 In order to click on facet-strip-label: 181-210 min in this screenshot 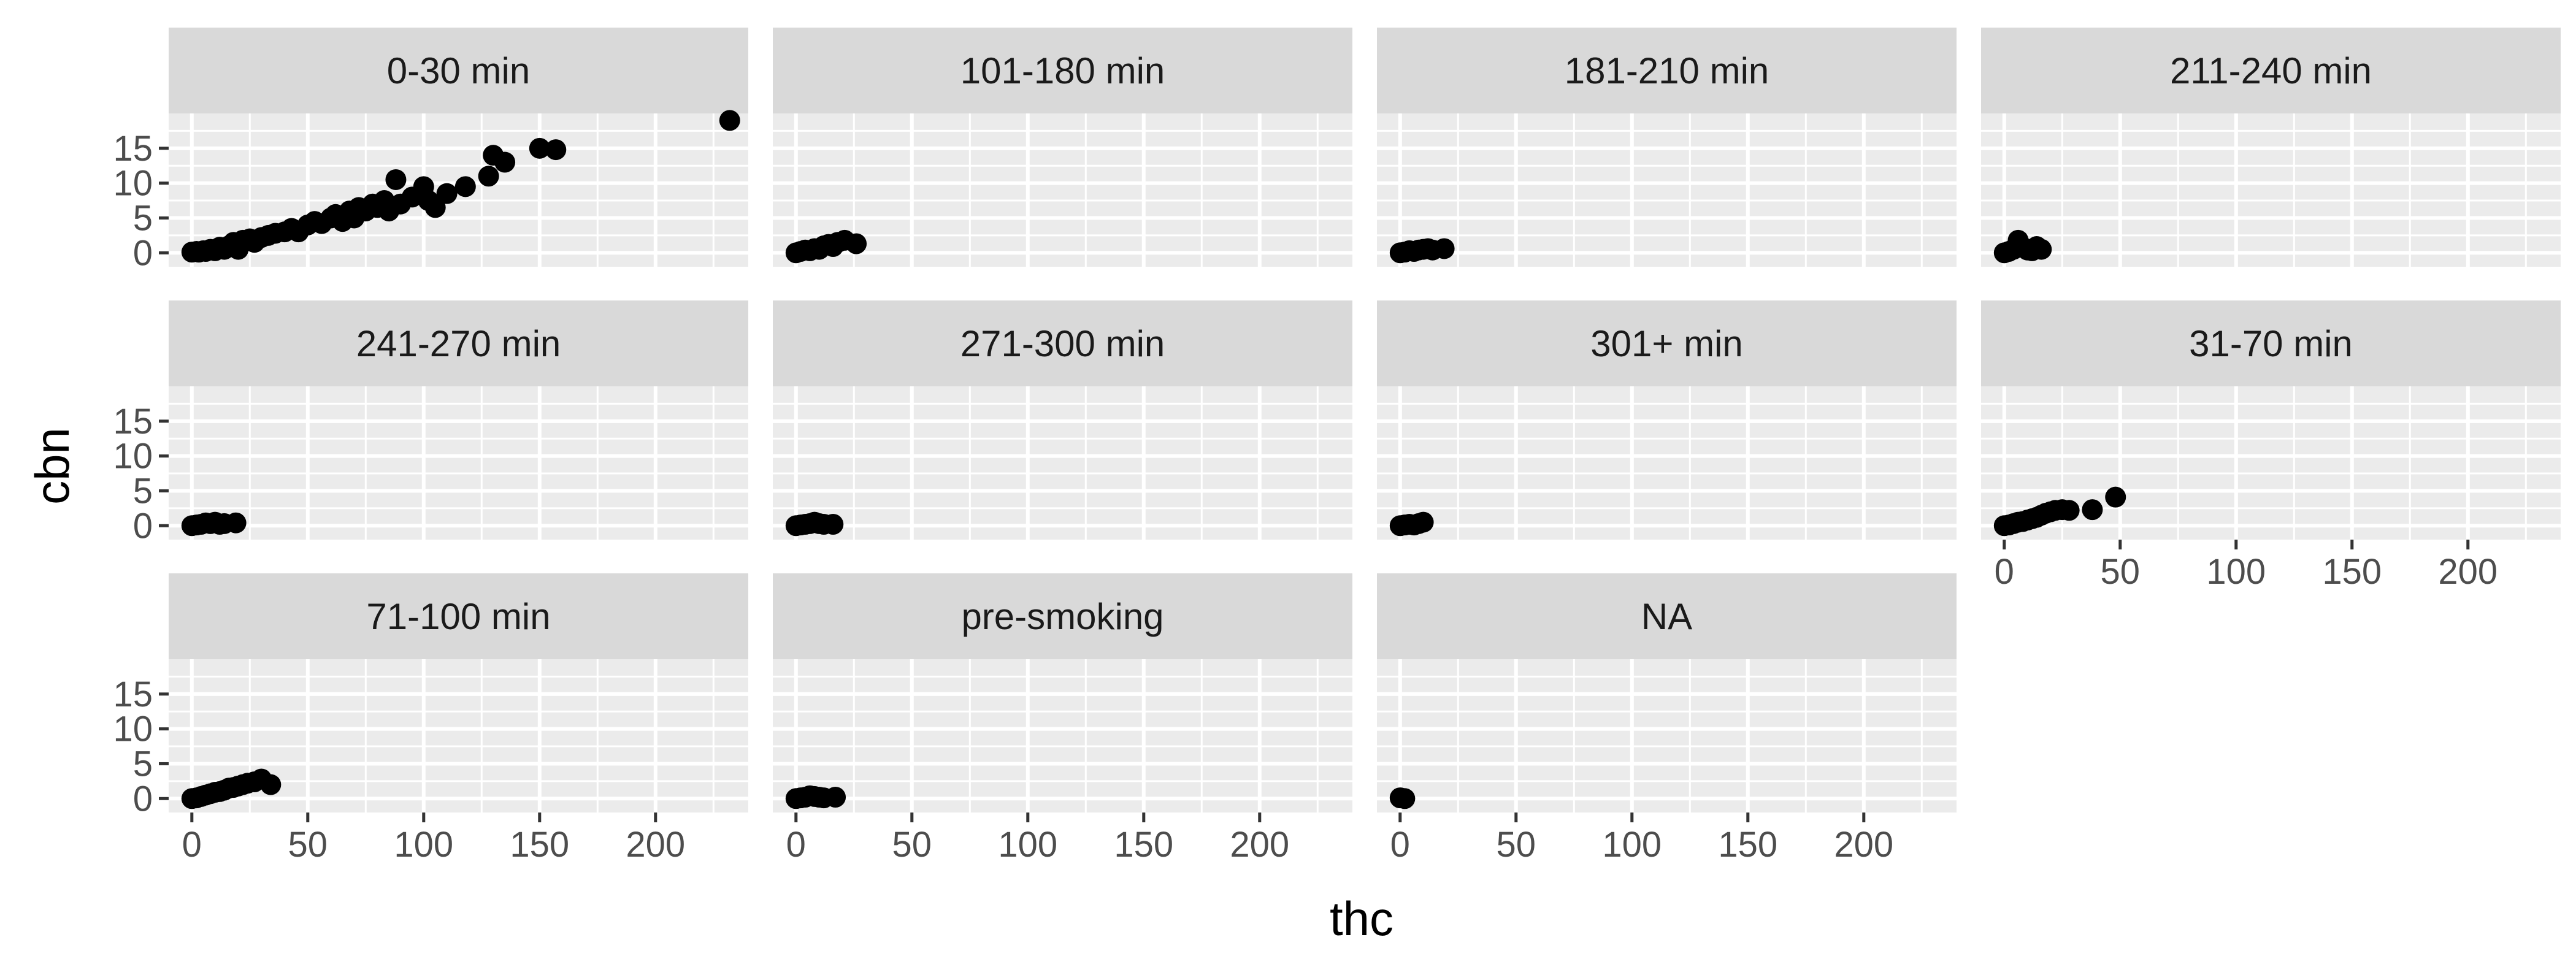, I will do `click(1667, 70)`.